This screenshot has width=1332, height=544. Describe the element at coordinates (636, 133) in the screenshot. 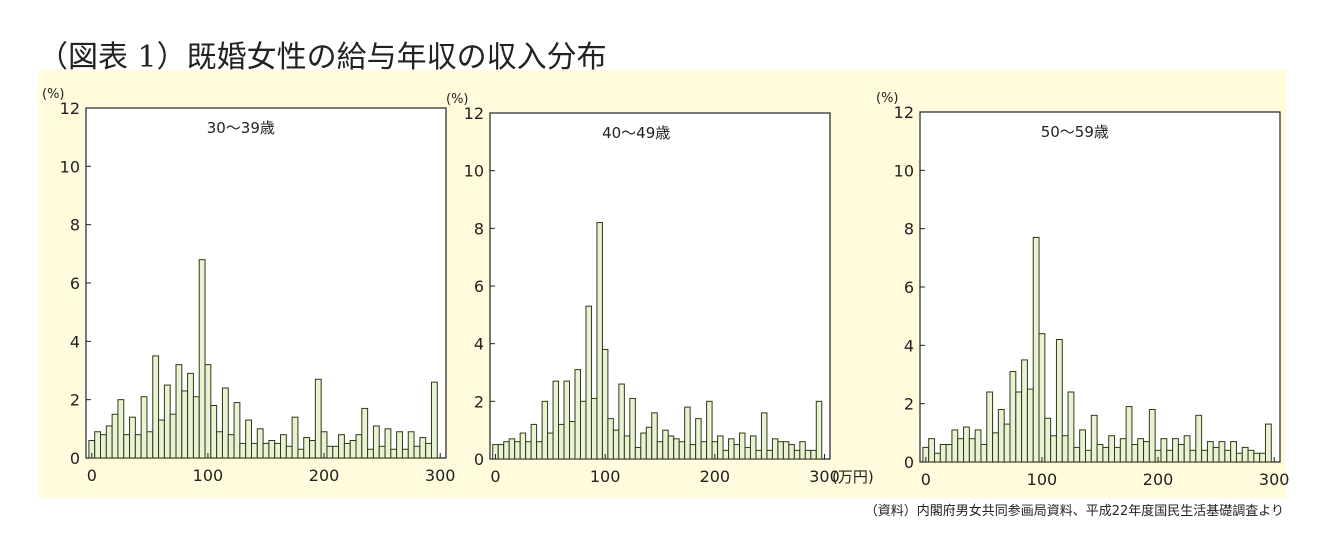

I see `age-group-label: 40～49歳` at that location.